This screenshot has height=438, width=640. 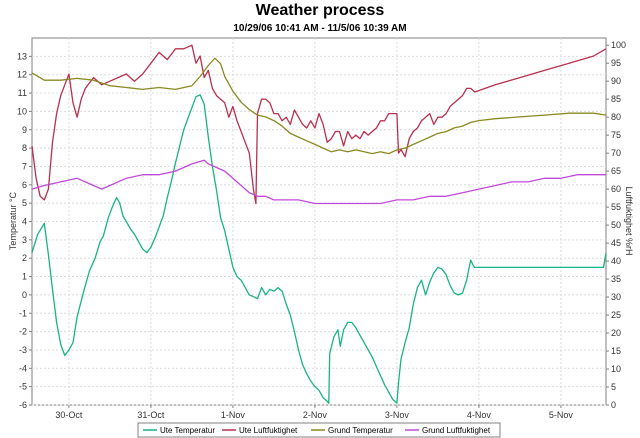 What do you see at coordinates (24, 222) in the screenshot?
I see `y-left-tick-label: 4` at bounding box center [24, 222].